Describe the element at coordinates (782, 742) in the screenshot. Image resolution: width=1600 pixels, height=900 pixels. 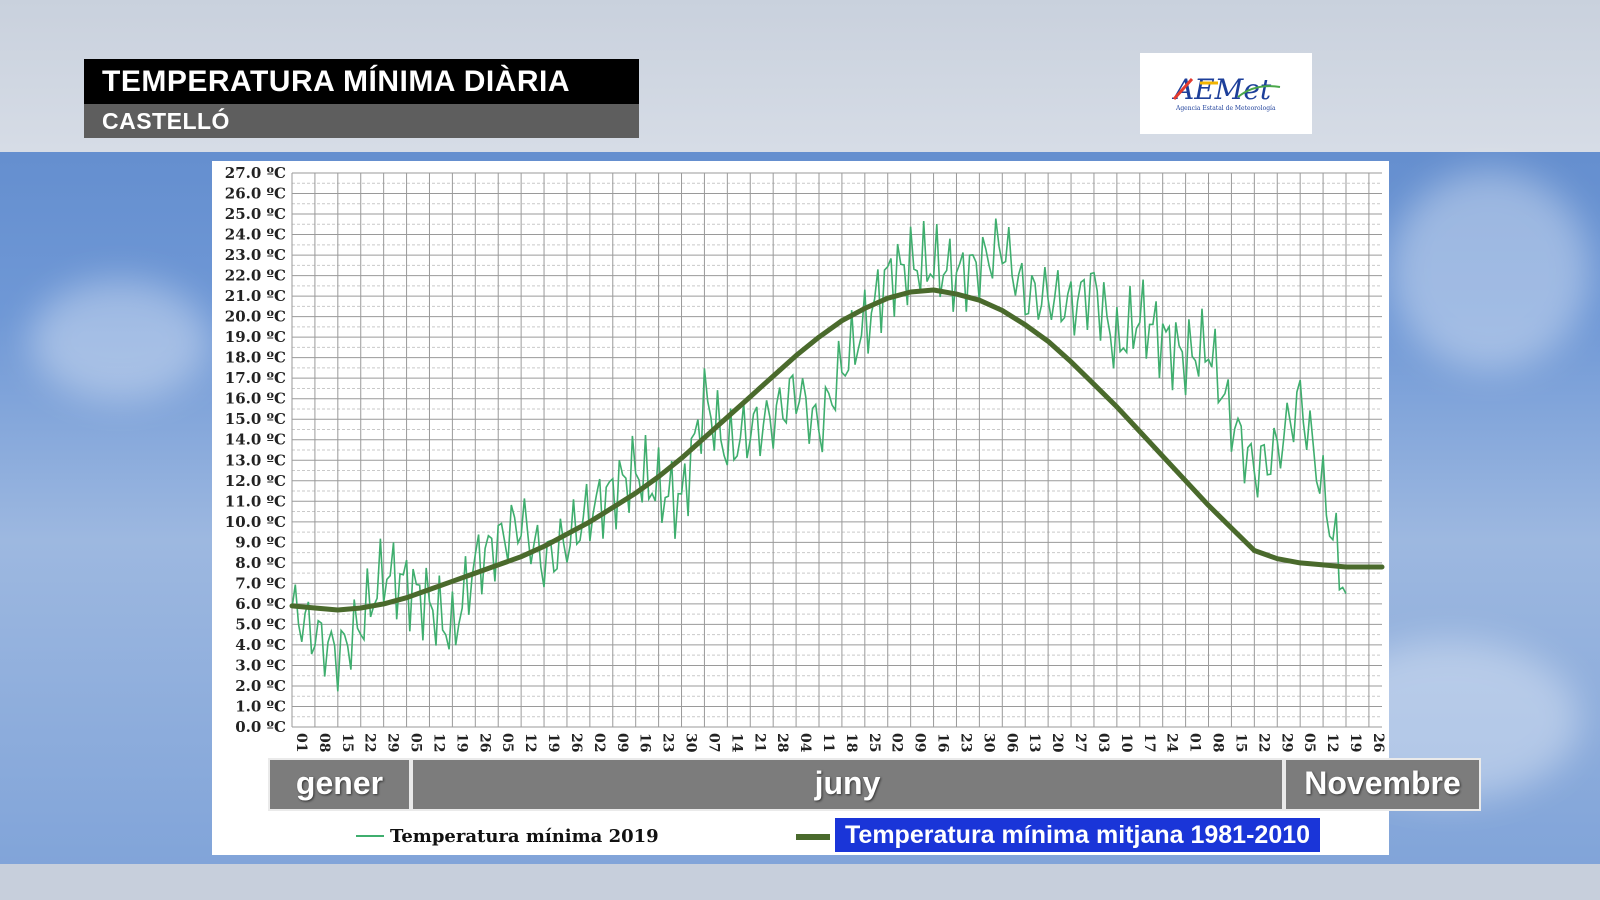
I see `x-tick-label: 28` at that location.